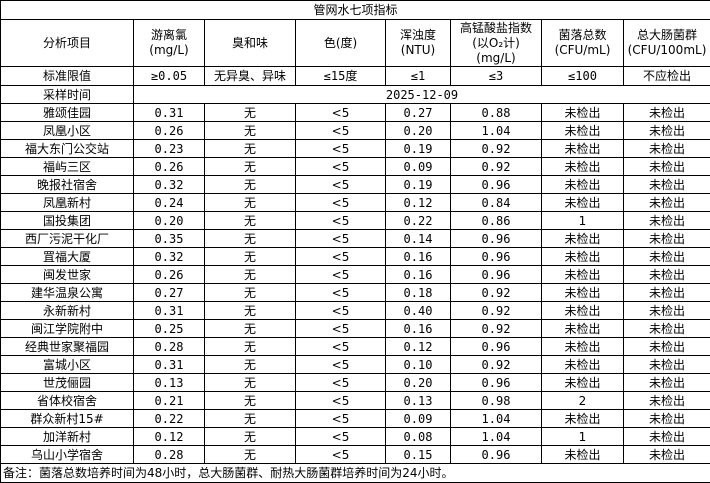 This screenshot has width=710, height=483. What do you see at coordinates (418, 76) in the screenshot?
I see `standard-limit-cell: ≤1` at bounding box center [418, 76].